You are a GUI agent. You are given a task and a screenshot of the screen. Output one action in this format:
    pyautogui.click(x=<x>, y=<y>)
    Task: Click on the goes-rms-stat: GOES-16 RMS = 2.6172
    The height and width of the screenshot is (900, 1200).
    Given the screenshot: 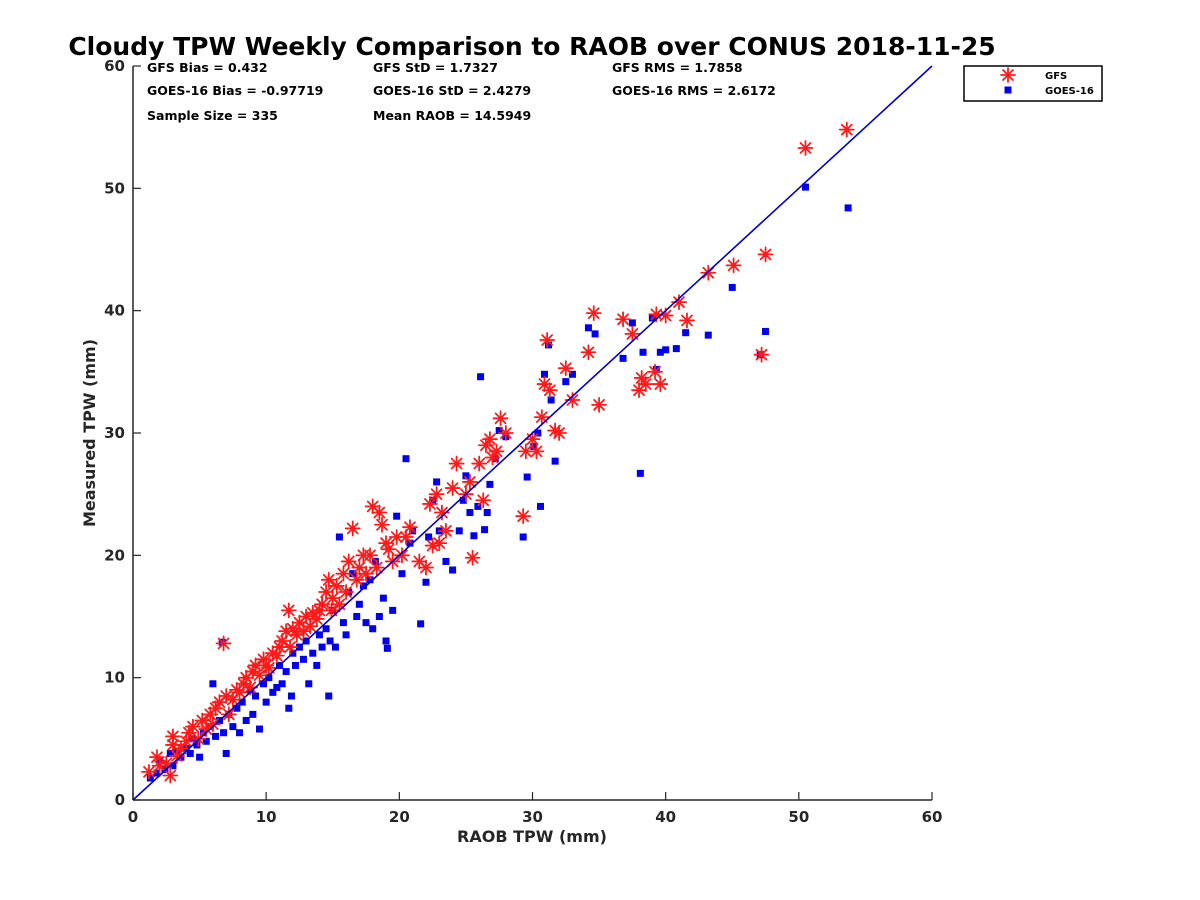 What is the action you would take?
    pyautogui.click(x=694, y=90)
    